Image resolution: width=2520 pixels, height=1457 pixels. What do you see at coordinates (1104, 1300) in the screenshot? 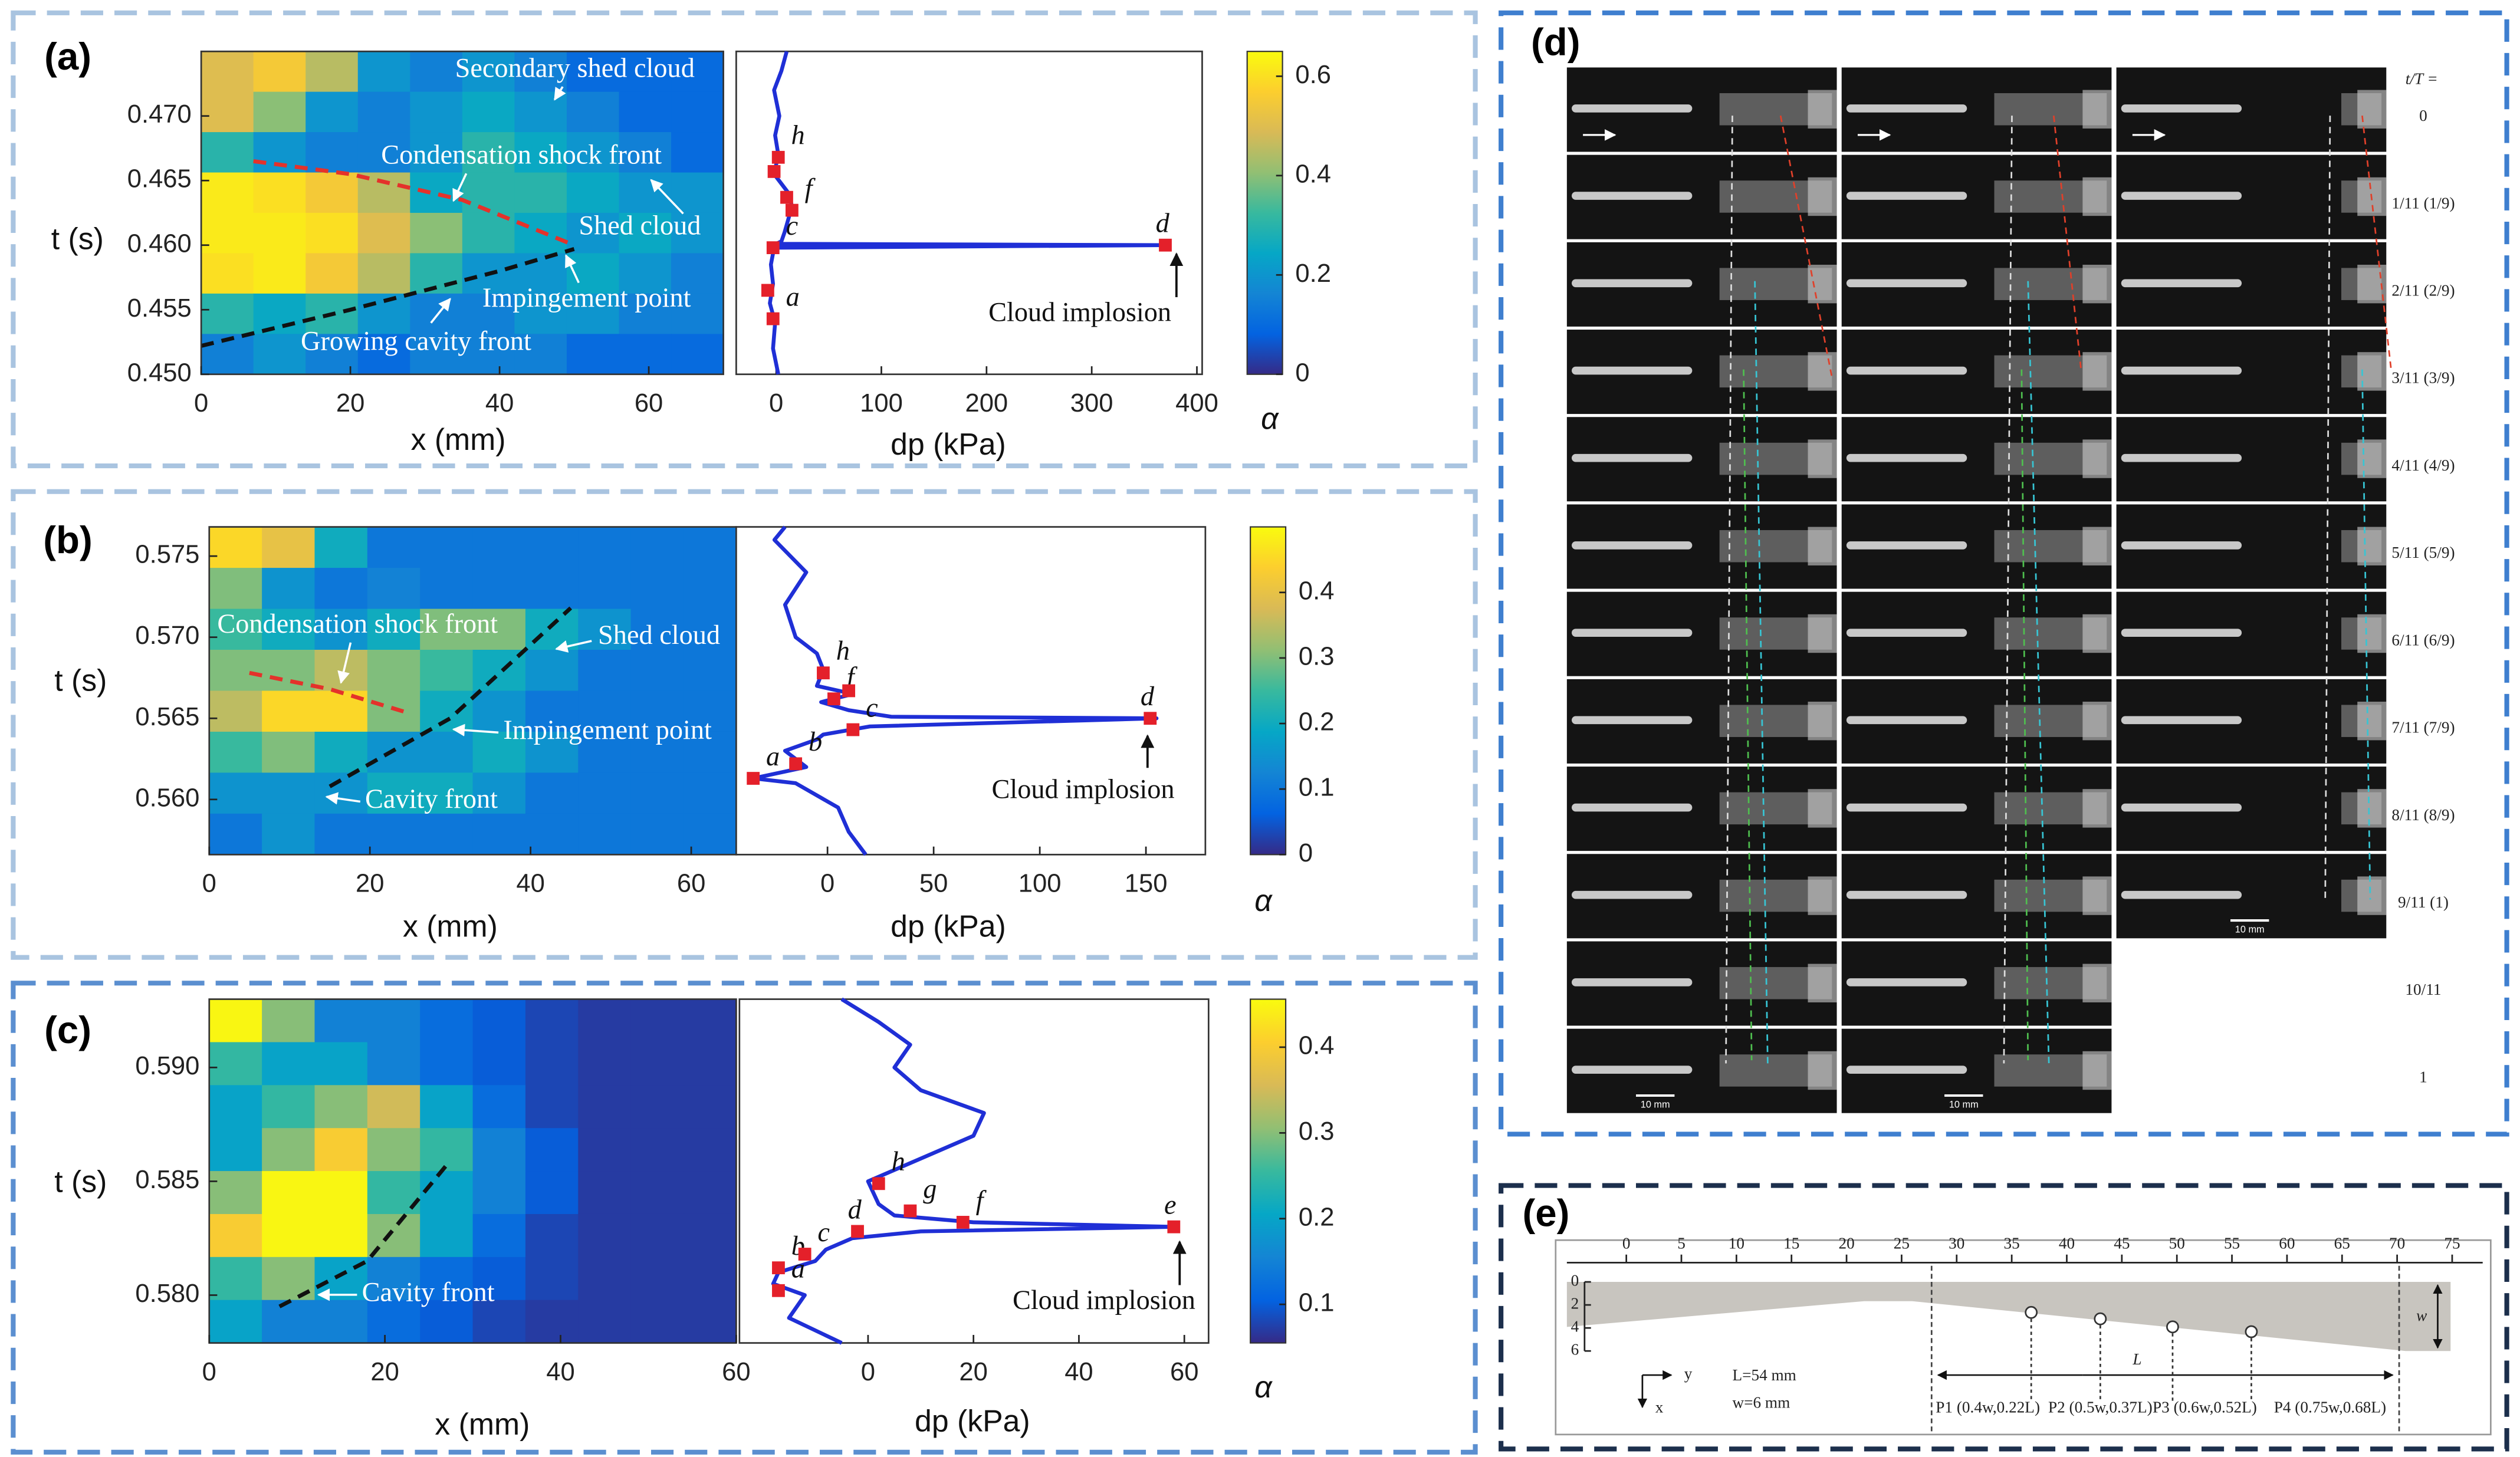
I see `annotation: Cloud implosion` at bounding box center [1104, 1300].